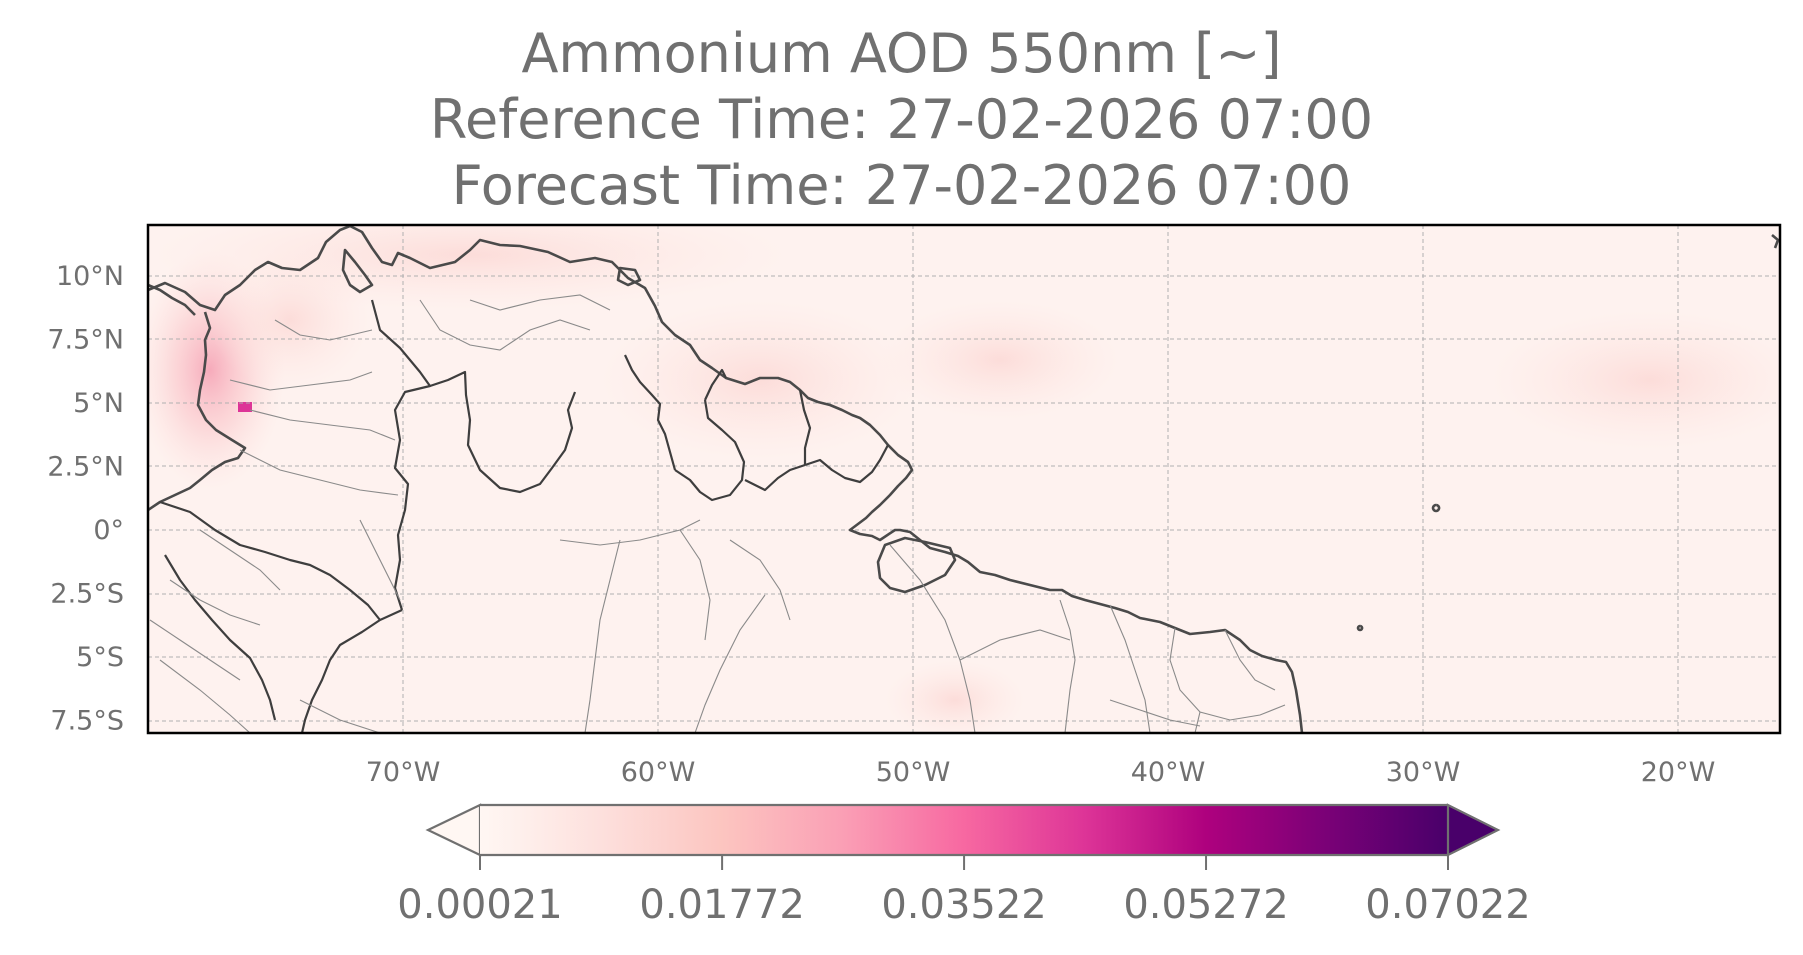 The height and width of the screenshot is (955, 1803). Describe the element at coordinates (245, 407) in the screenshot. I see `aod-peak` at that location.